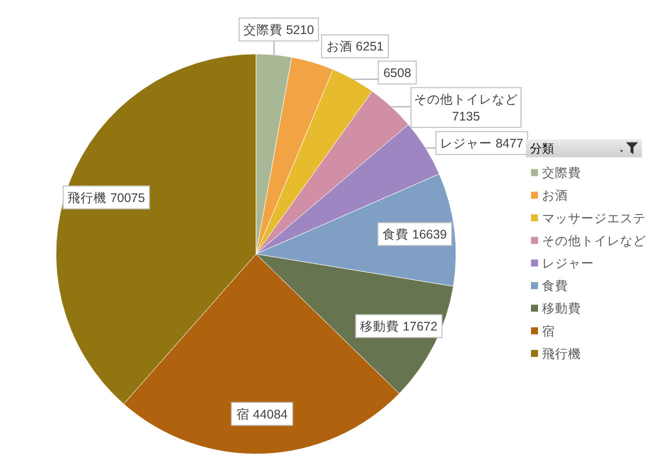  What do you see at coordinates (555, 195) in the screenshot?
I see `legend-label: お酒` at bounding box center [555, 195].